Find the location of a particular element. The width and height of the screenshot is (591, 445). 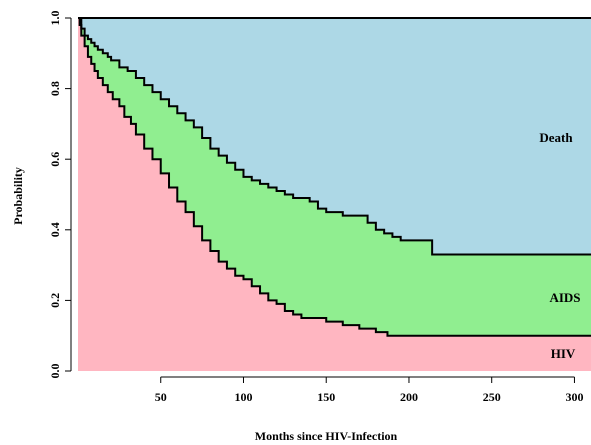

region-label-aids: AIDS is located at coordinates (564, 297).